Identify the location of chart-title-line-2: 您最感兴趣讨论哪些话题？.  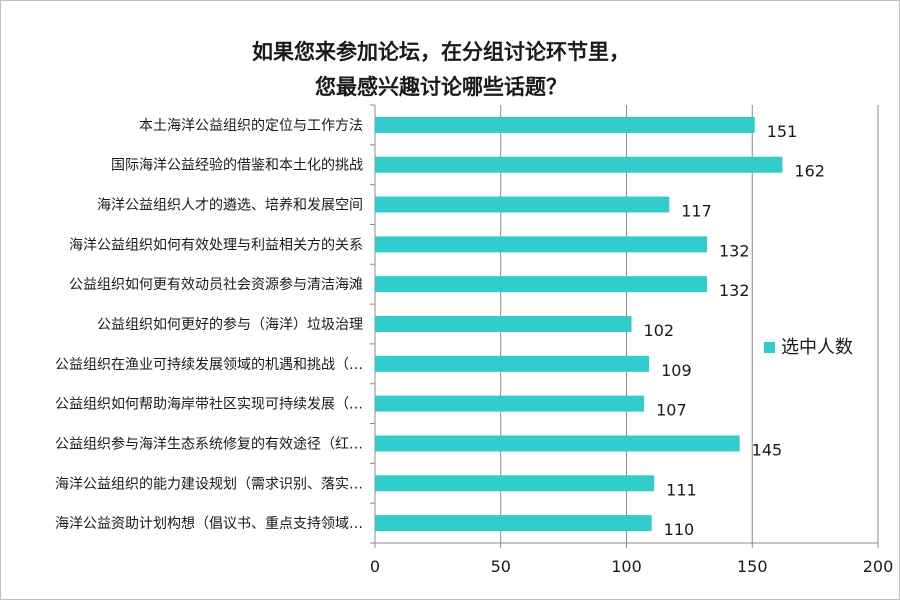
(441, 87).